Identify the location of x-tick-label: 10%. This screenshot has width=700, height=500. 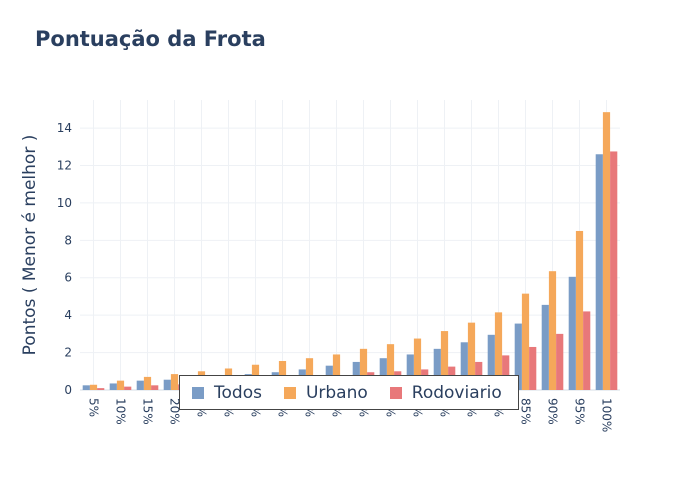
(121, 411).